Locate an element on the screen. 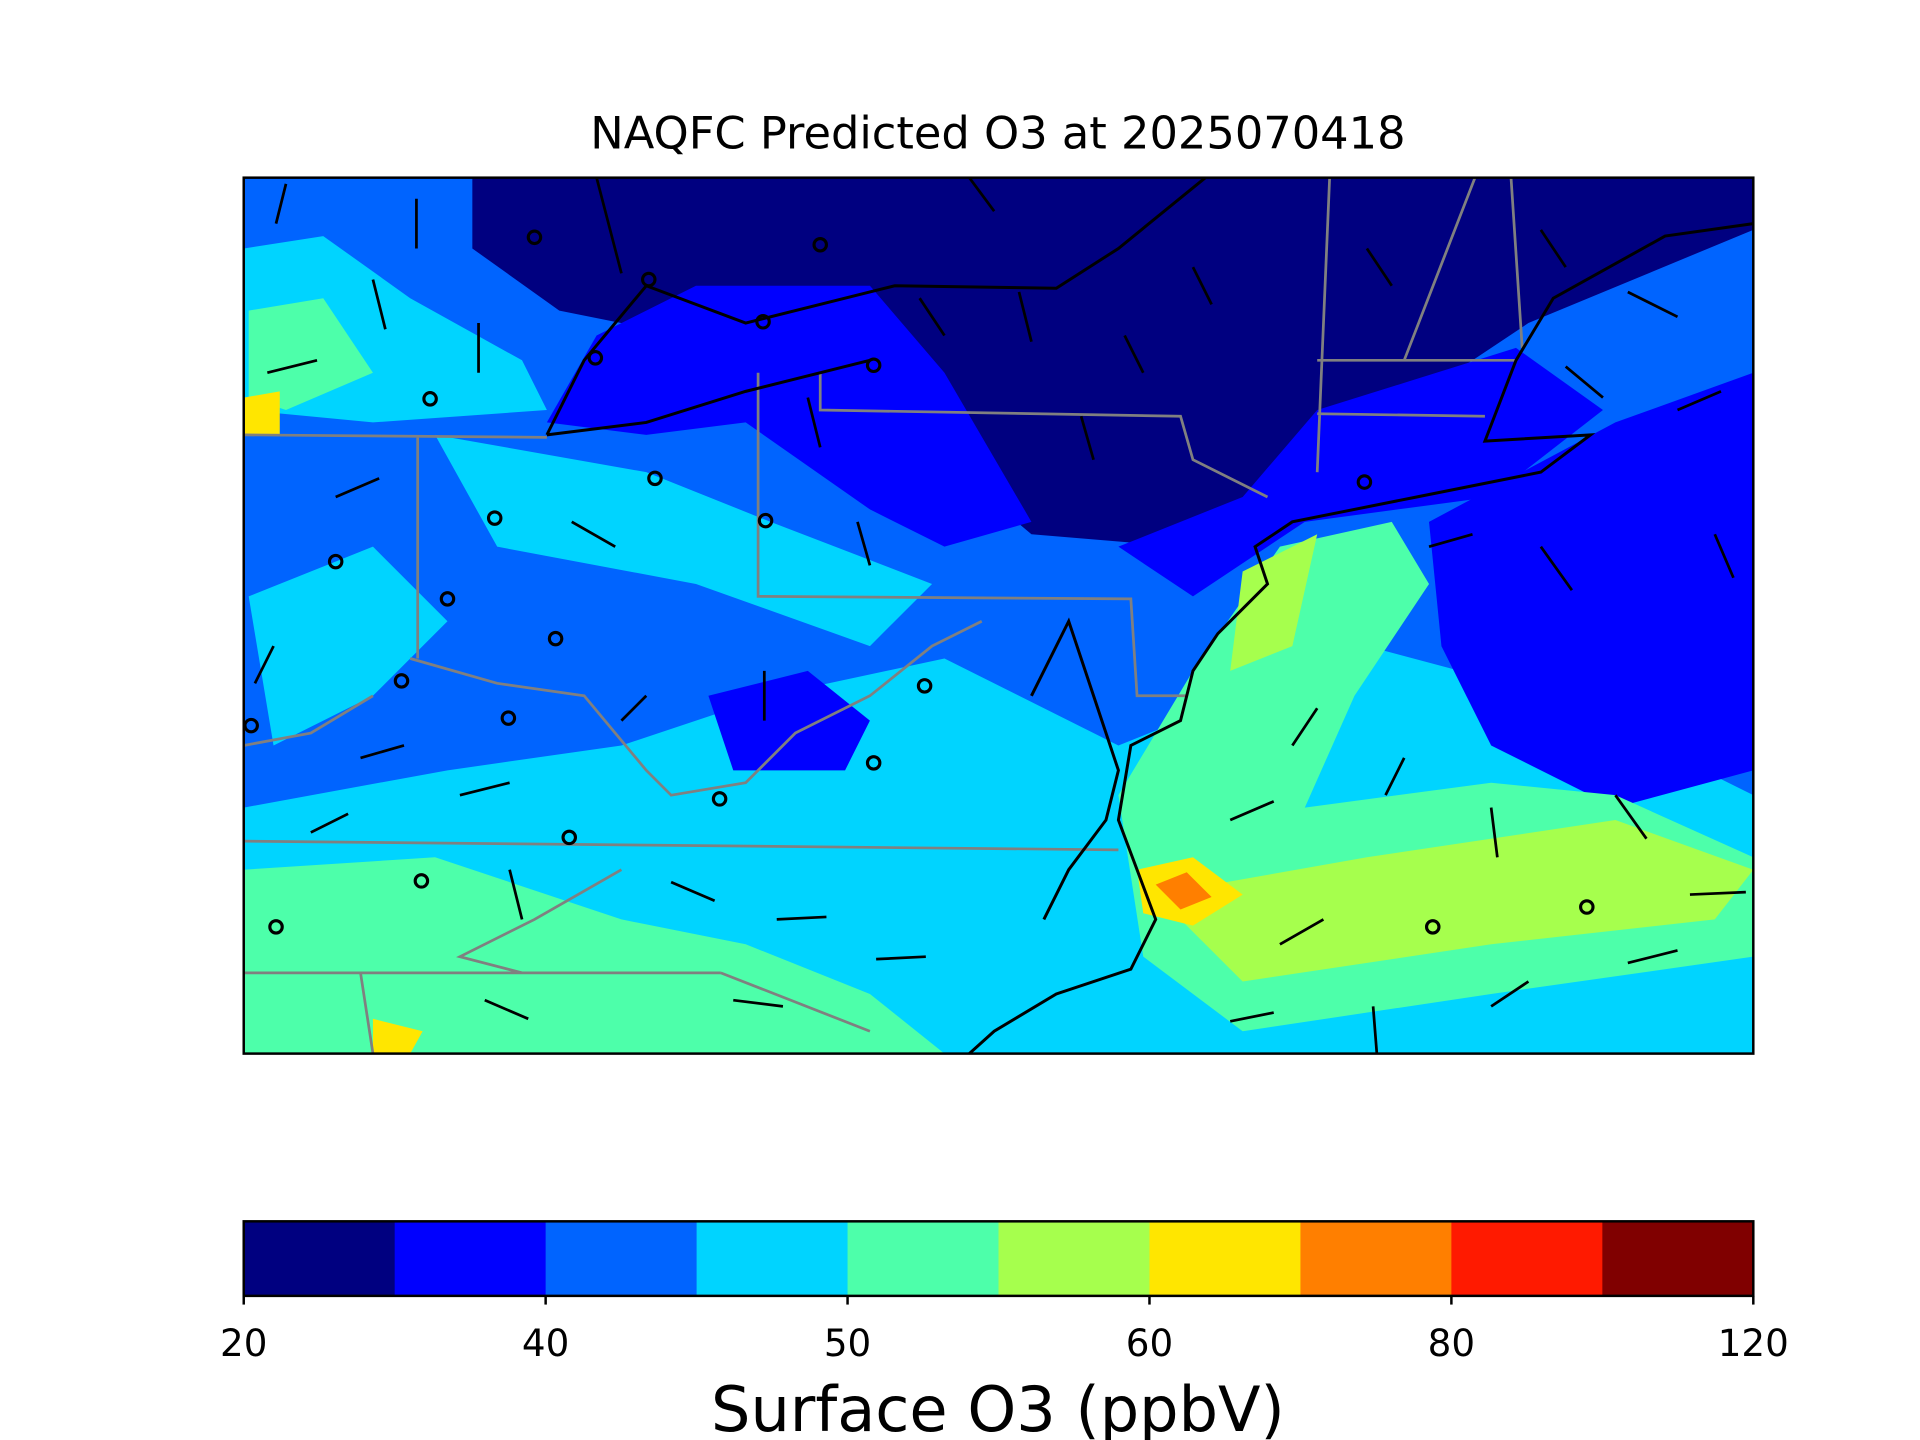 This screenshot has width=1920, height=1440. tick-label: 20 is located at coordinates (243, 1343).